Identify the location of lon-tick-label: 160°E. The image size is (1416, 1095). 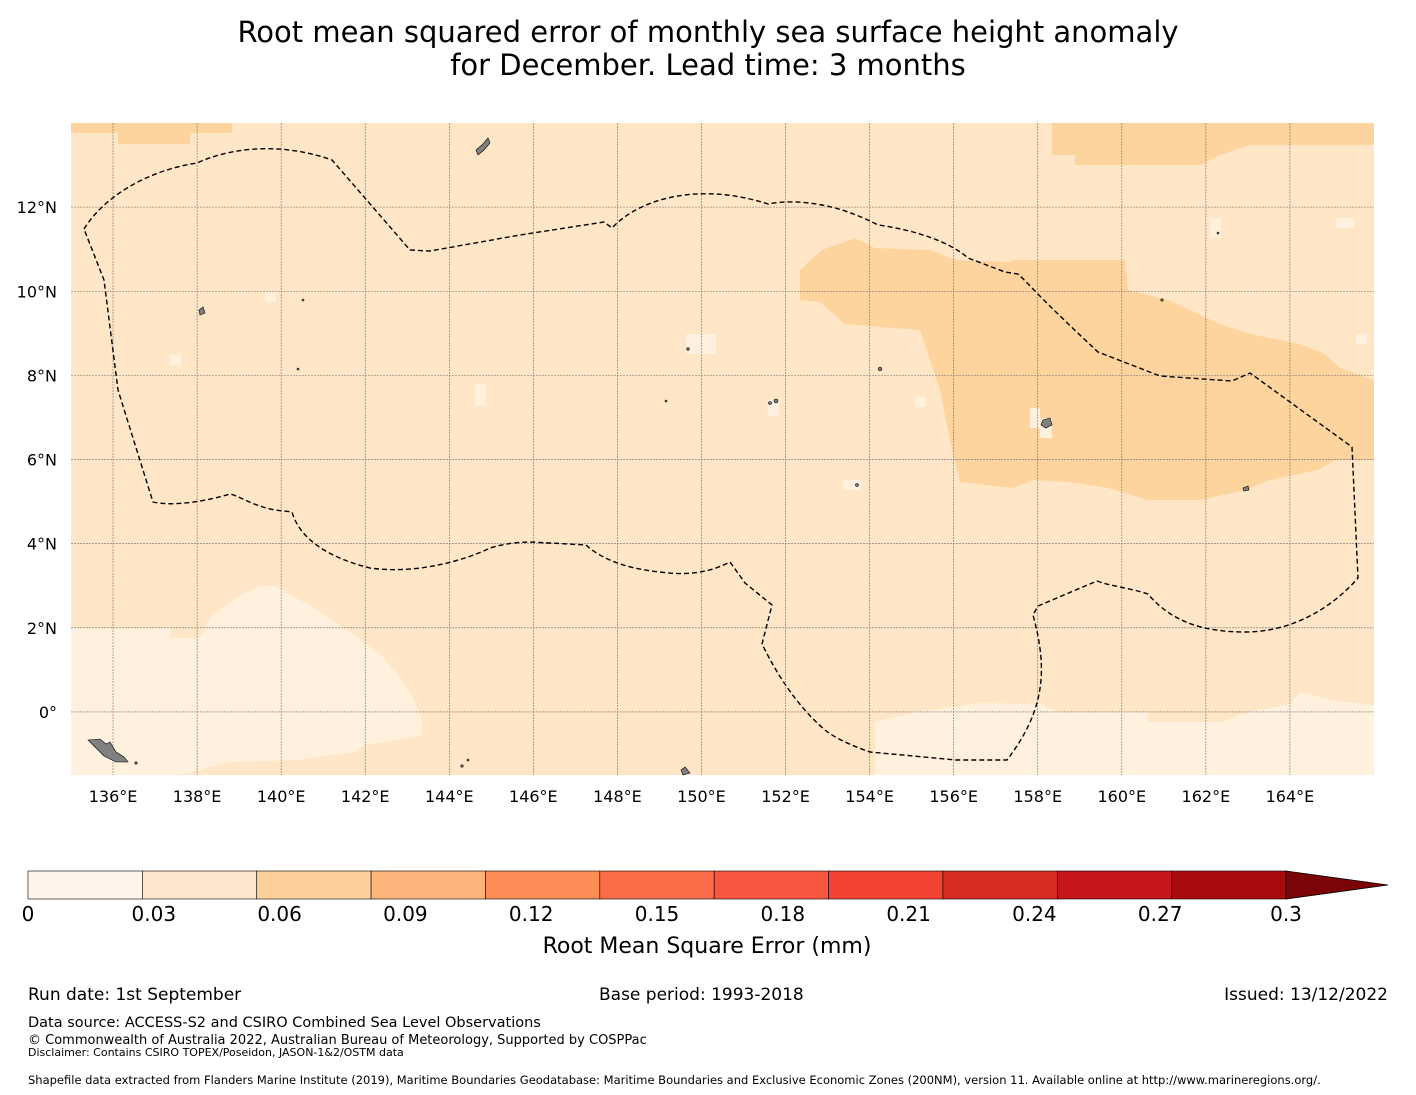
(1121, 796).